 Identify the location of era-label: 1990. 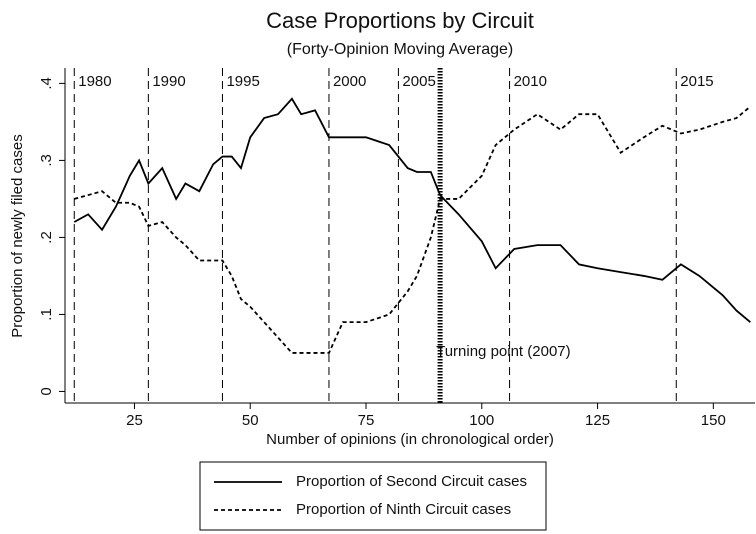
(168, 81).